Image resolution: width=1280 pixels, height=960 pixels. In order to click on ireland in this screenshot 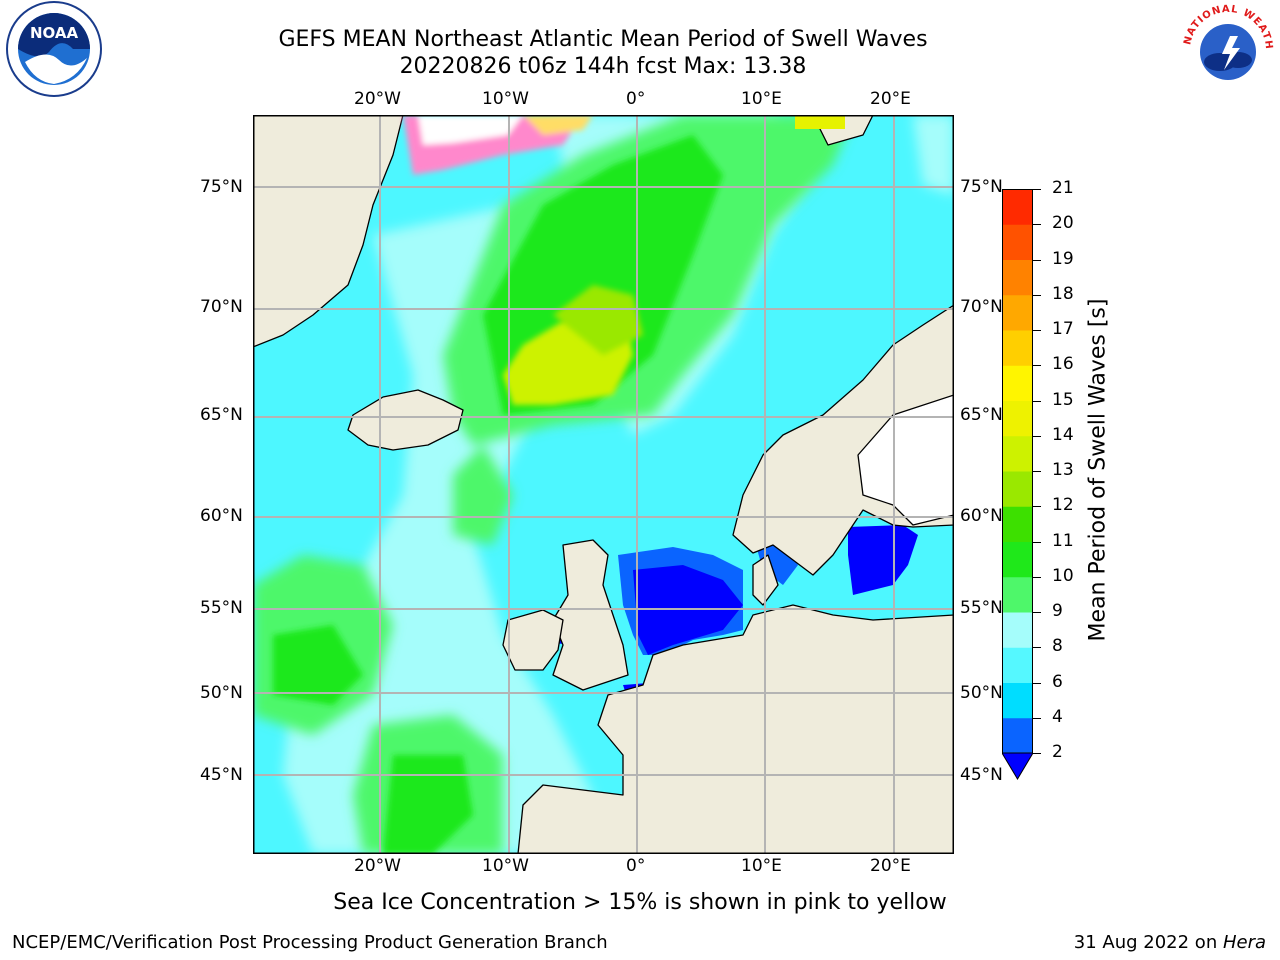, I will do `click(533, 640)`.